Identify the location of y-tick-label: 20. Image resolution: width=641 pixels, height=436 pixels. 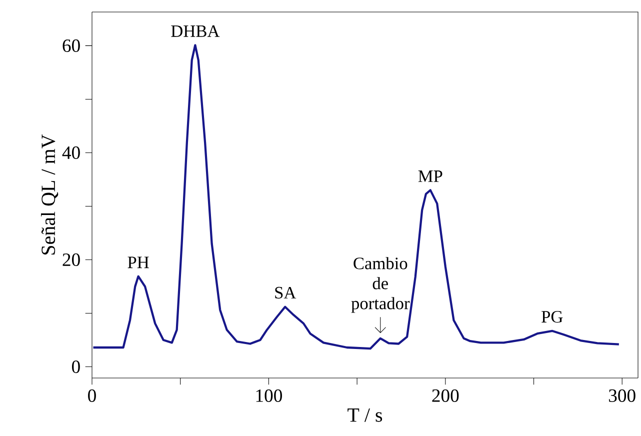
(71, 259).